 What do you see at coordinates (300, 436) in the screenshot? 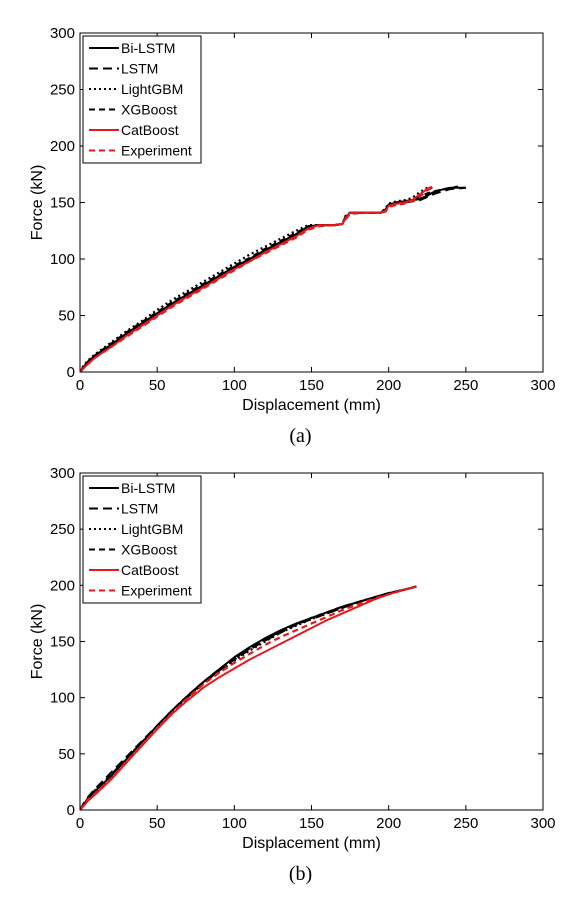
I see `figure-caption: (a)` at bounding box center [300, 436].